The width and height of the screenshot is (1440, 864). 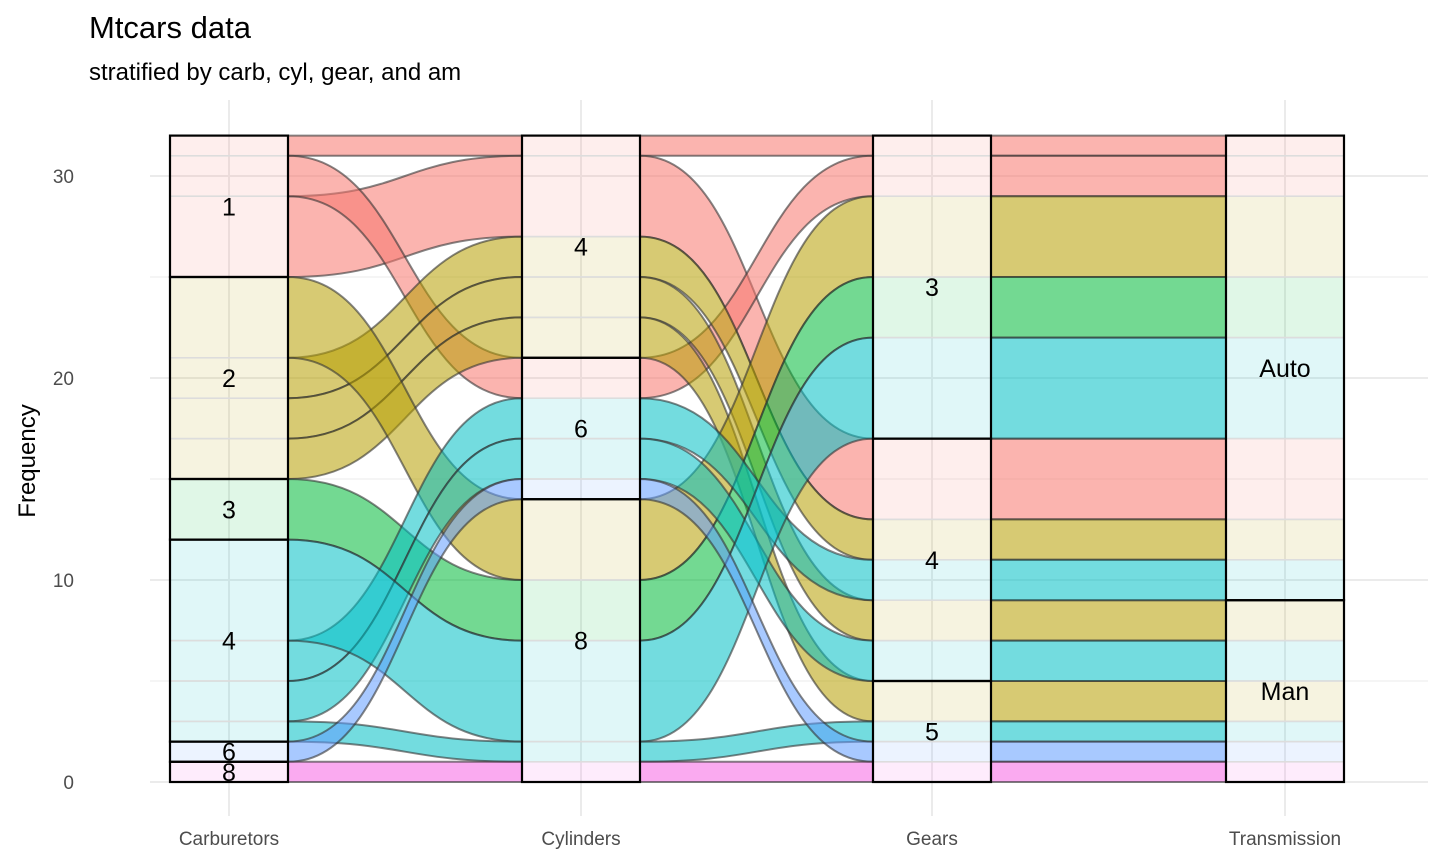 I want to click on y-tick-label: 0, so click(x=68, y=783).